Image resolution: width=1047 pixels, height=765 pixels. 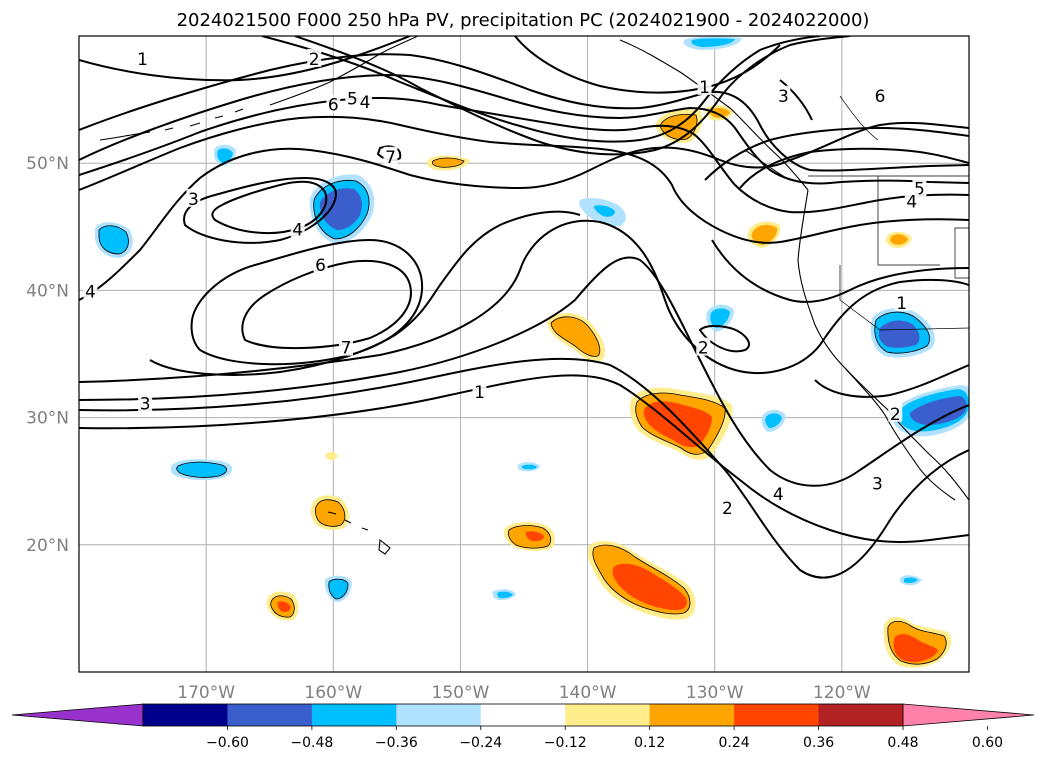 What do you see at coordinates (727, 509) in the screenshot?
I see `contour-label: 2` at bounding box center [727, 509].